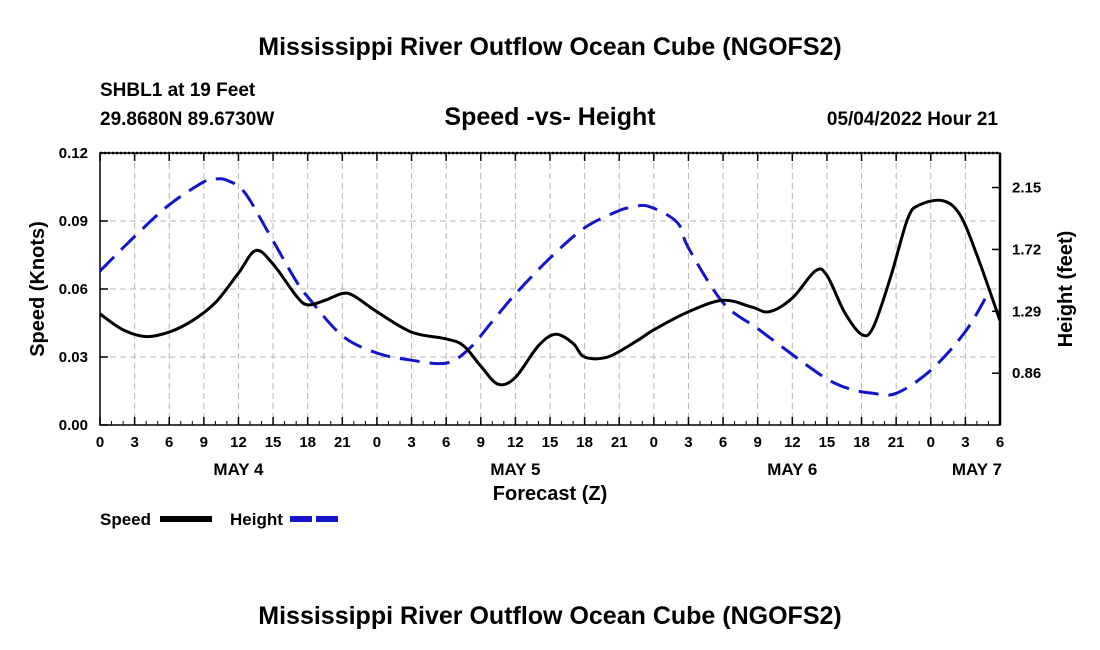 Image resolution: width=1100 pixels, height=650 pixels. I want to click on date-label: MAY 4, so click(238, 469).